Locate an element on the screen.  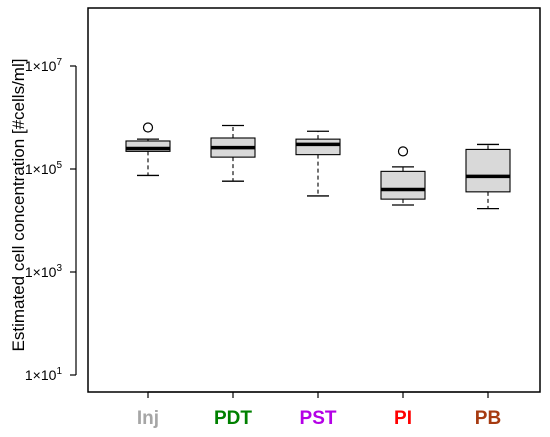
y-axis-title: Estimated cell concentration [#cells/ml] is located at coordinates (18, 205).